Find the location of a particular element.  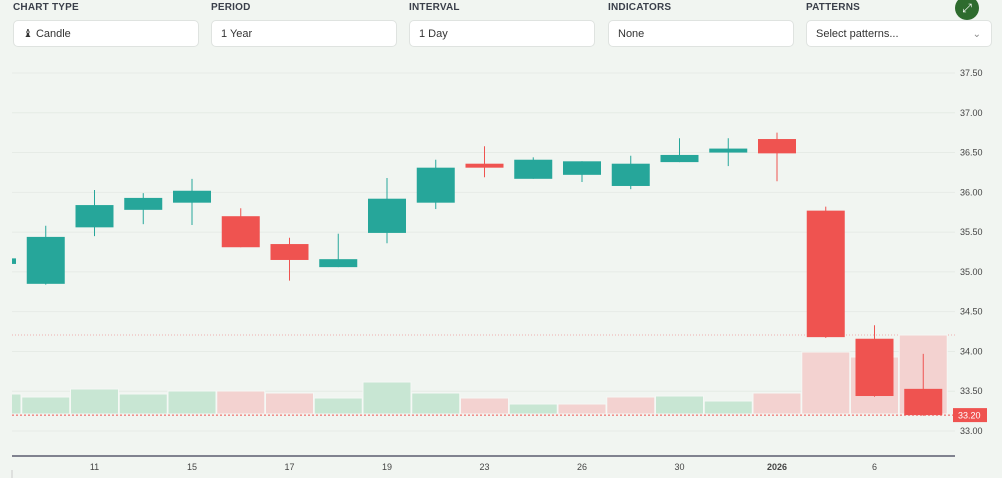

period-select: 1 Year is located at coordinates (304, 33).